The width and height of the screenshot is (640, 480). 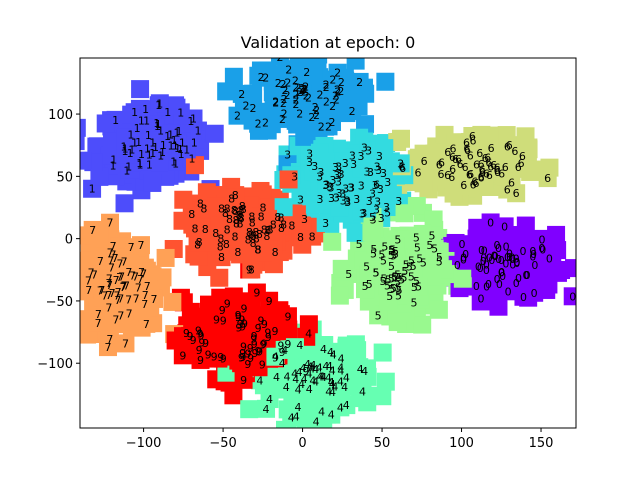 What do you see at coordinates (59, 302) in the screenshot?
I see `y-tick-label: −50` at bounding box center [59, 302].